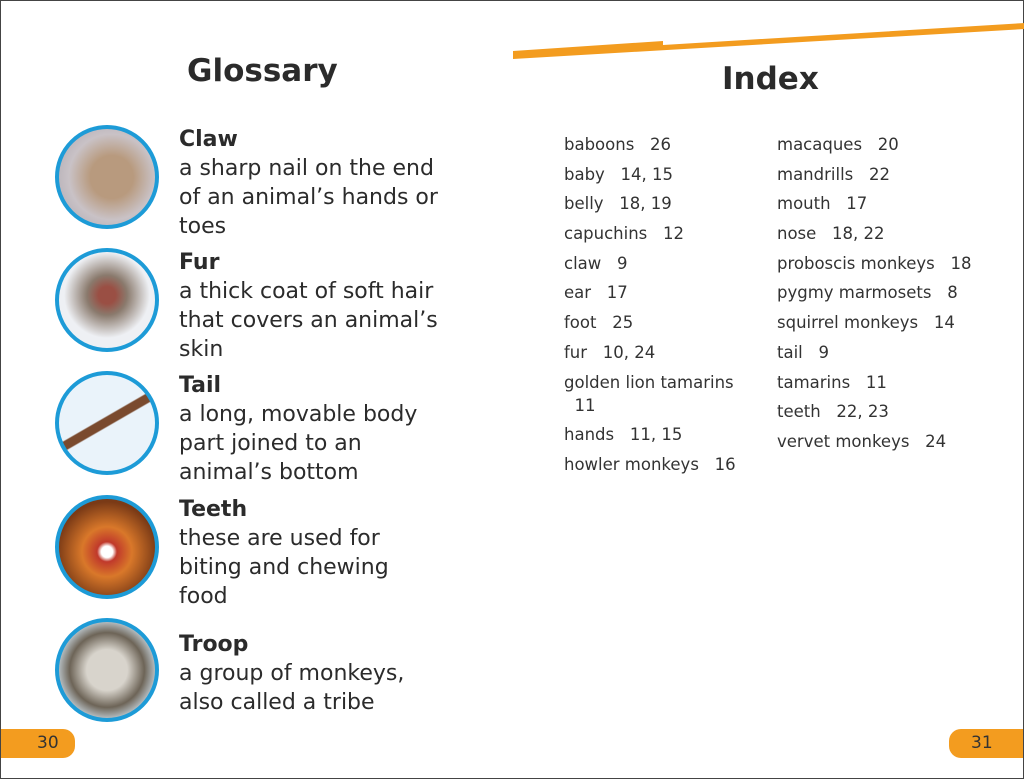 The width and height of the screenshot is (1024, 779). I want to click on index-entry: claw 9, so click(596, 263).